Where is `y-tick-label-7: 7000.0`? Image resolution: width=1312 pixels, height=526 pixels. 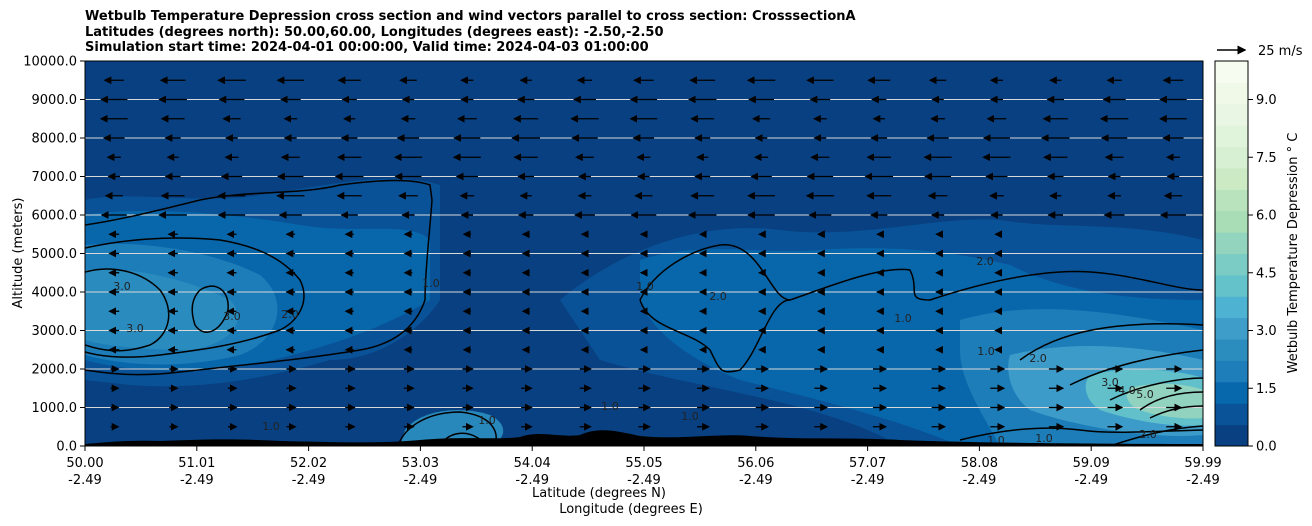 y-tick-label-7: 7000.0 is located at coordinates (55, 177).